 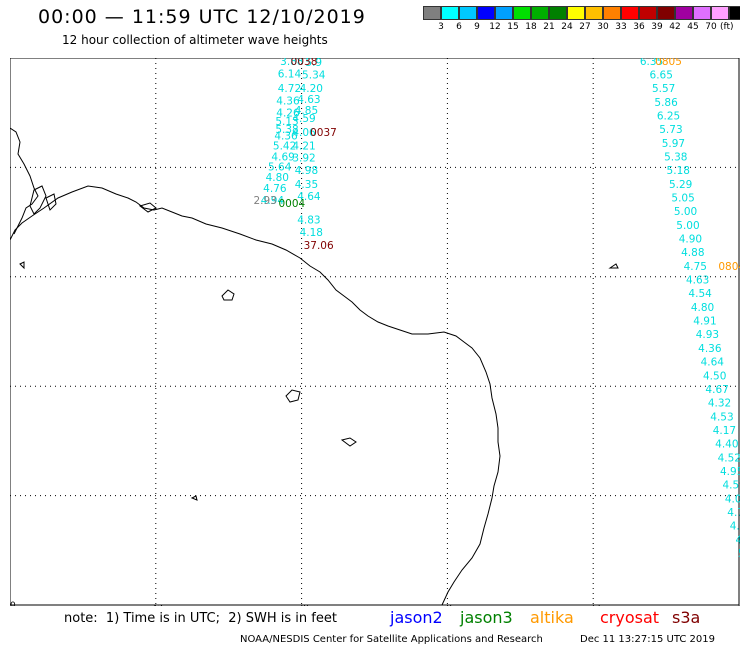 I want to click on wave-height-label: 5.42, so click(x=284, y=147).